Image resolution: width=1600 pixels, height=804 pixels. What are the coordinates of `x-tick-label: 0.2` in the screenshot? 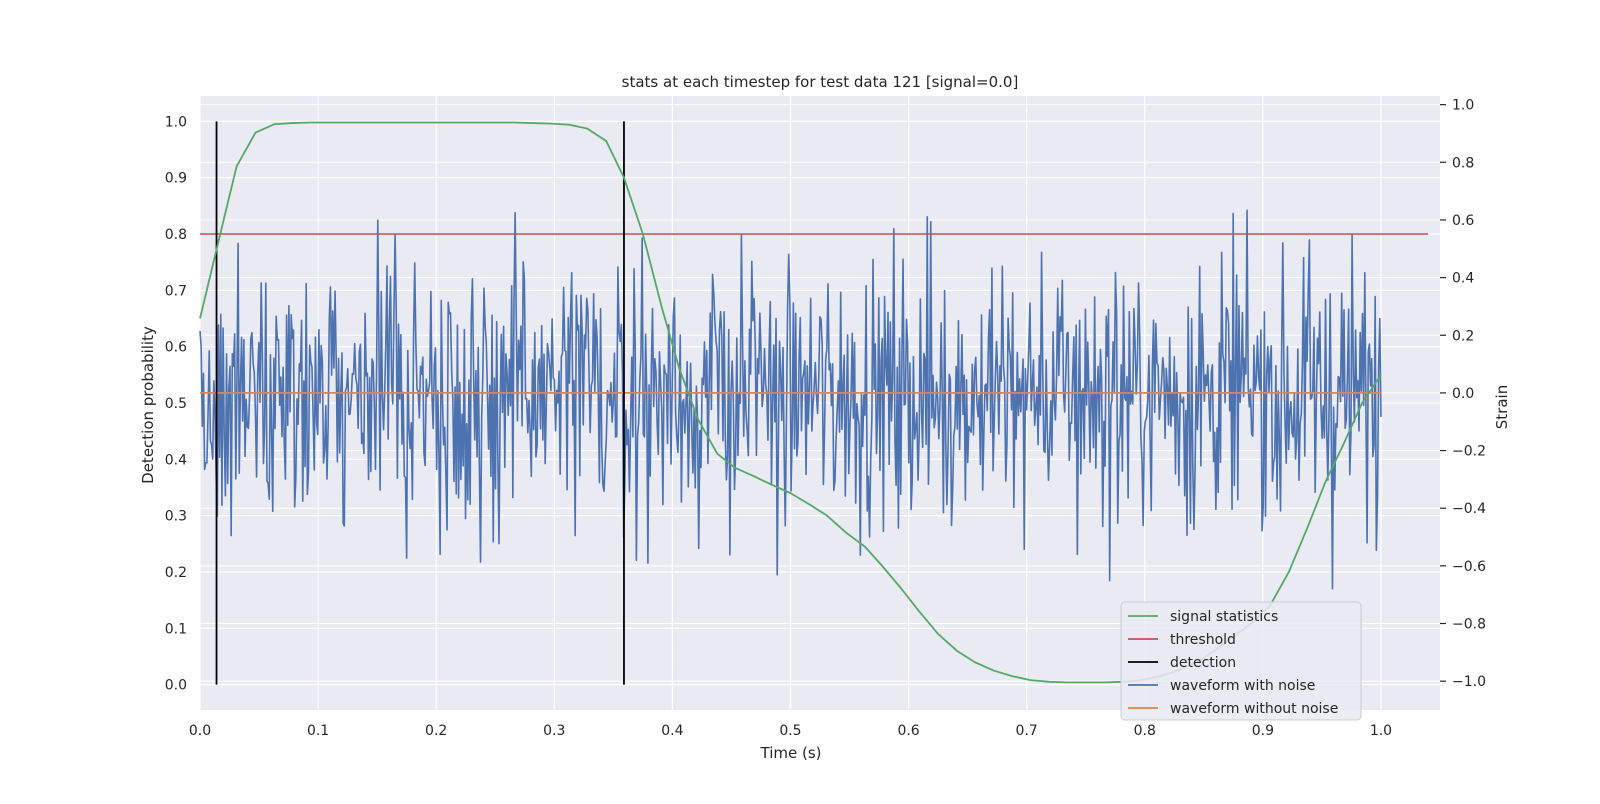 It's located at (436, 731).